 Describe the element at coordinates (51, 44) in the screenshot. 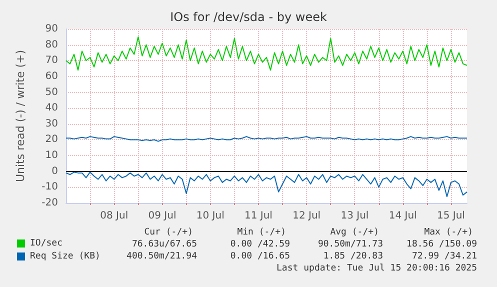

I see `y-tick-label: 80` at that location.